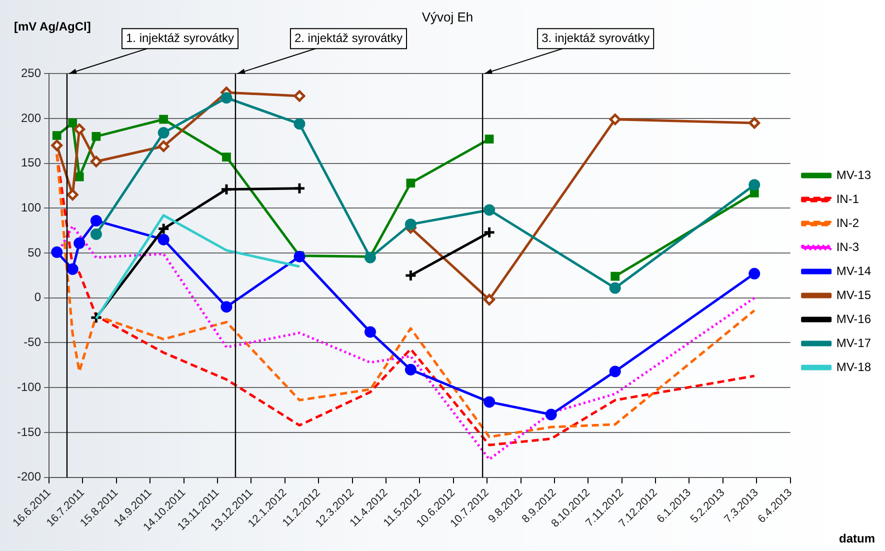  What do you see at coordinates (180, 37) in the screenshot?
I see `ref-line-label: 1. injektáž syrovátky` at bounding box center [180, 37].